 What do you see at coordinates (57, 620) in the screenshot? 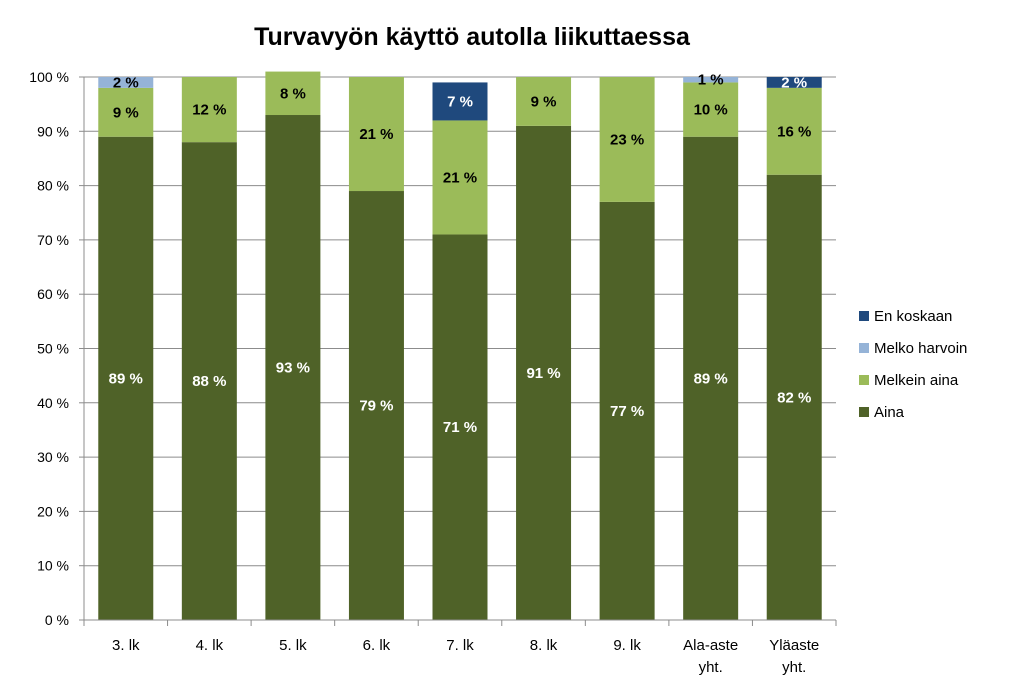
I see `y-tick-label: 0 %` at bounding box center [57, 620].